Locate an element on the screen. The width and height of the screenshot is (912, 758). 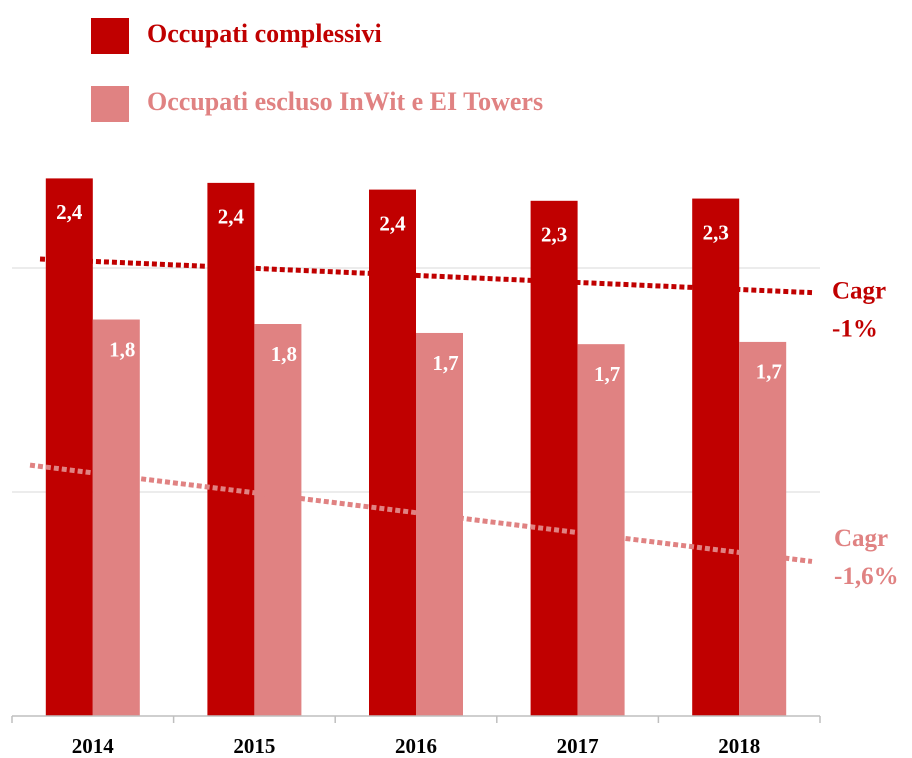
x-tick-label: 2017 is located at coordinates (578, 746).